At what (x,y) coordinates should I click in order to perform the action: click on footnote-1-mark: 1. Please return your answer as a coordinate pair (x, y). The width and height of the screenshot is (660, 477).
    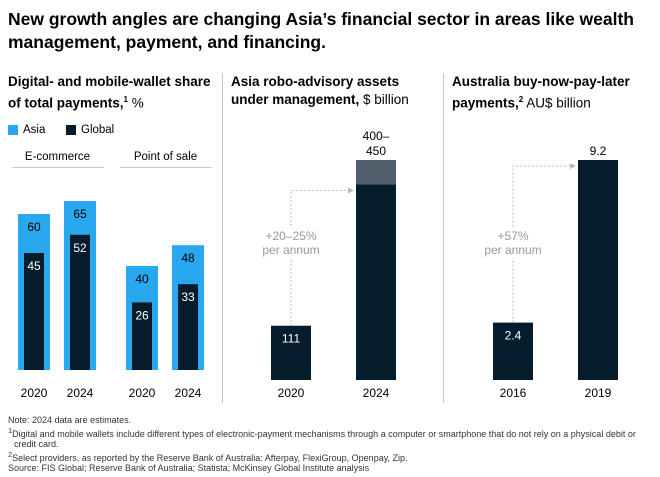
    Looking at the image, I should click on (10, 430).